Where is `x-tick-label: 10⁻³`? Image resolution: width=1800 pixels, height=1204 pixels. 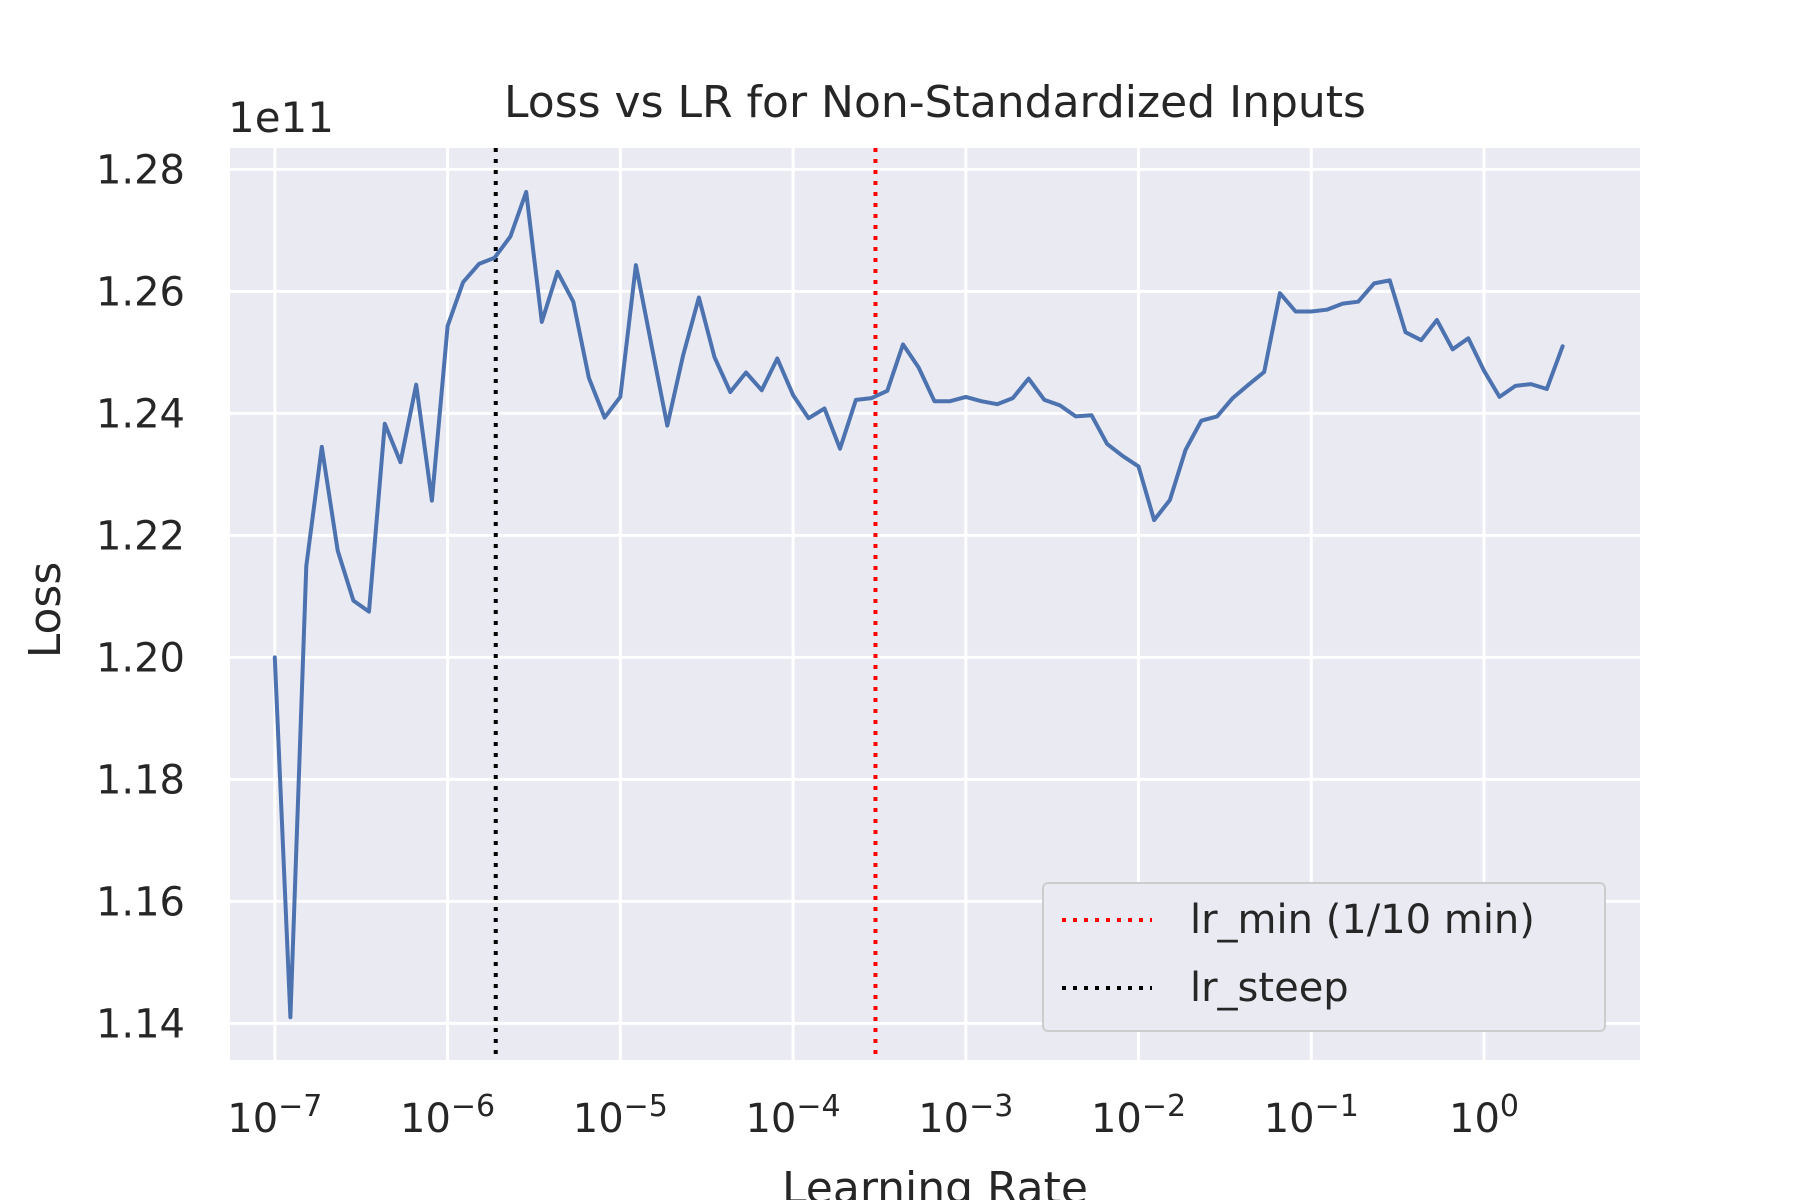 x-tick-label: 10⁻³ is located at coordinates (965, 1115).